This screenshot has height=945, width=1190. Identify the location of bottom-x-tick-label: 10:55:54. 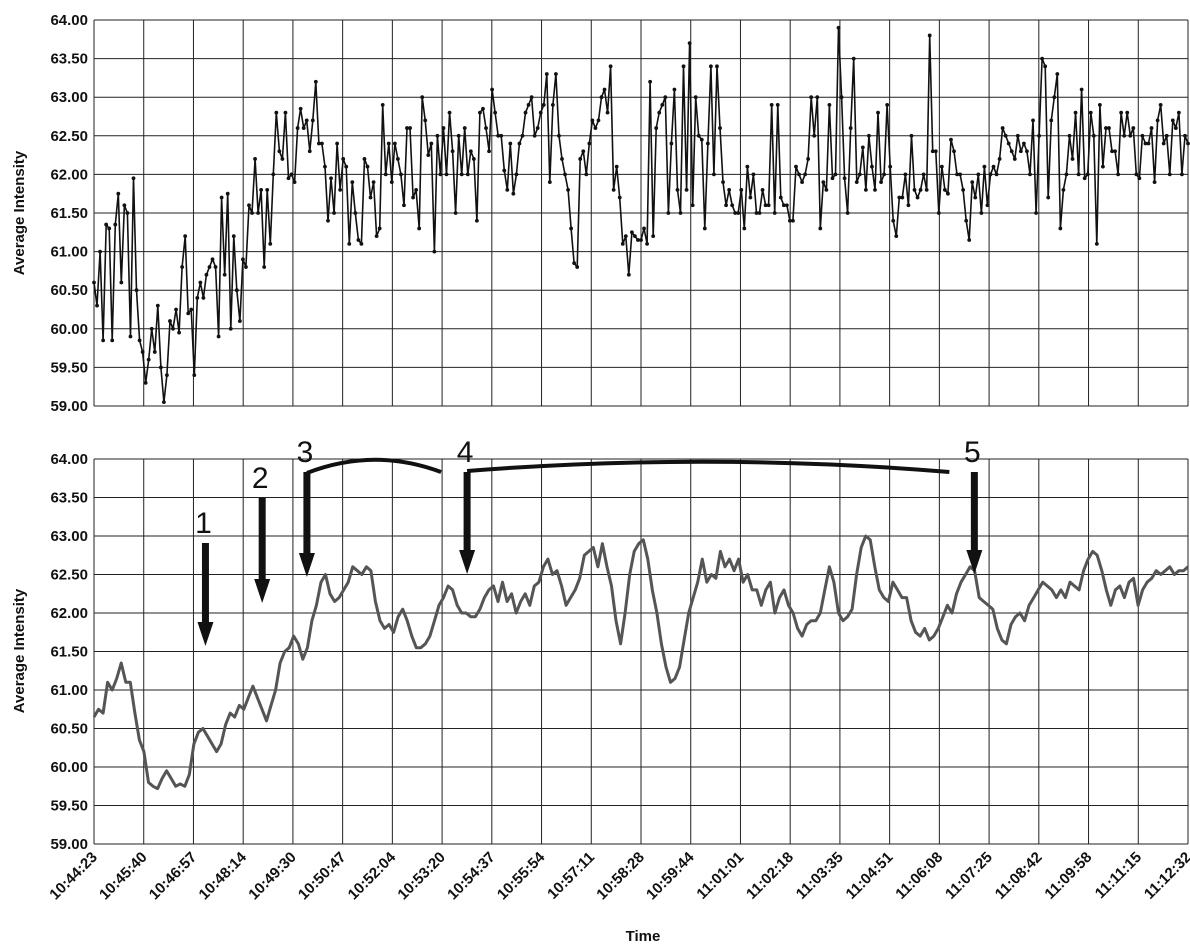
(521, 875).